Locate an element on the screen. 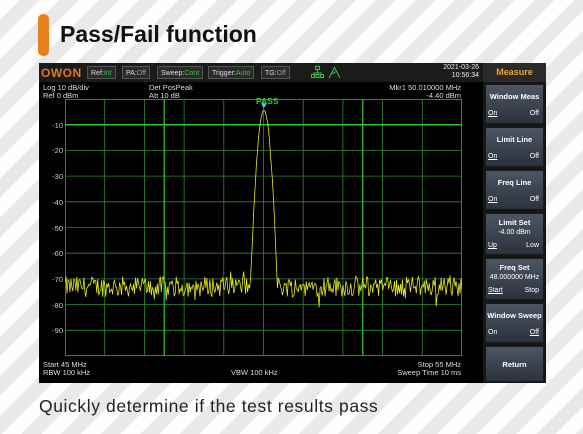 The image size is (583, 434). limit-line-off: Off is located at coordinates (534, 156).